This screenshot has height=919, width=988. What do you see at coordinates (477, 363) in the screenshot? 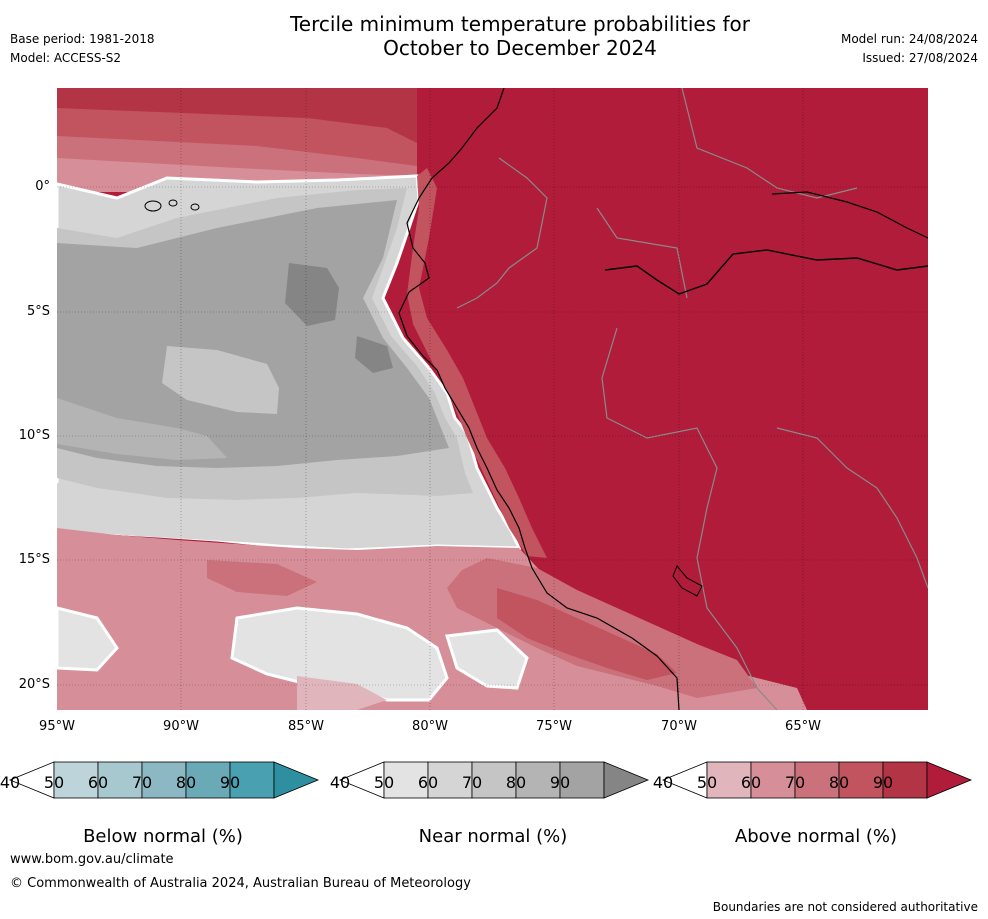
I see `coastal-gradient-band` at bounding box center [477, 363].